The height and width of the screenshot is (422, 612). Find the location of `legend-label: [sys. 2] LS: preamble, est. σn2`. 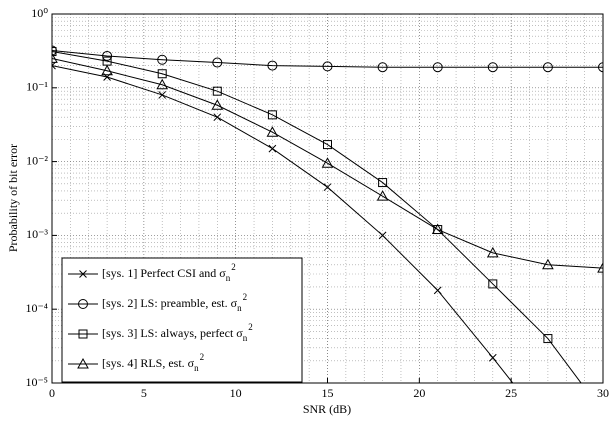

legend-label: [sys. 2] LS: preamble, est. σn2 is located at coordinates (174, 302).